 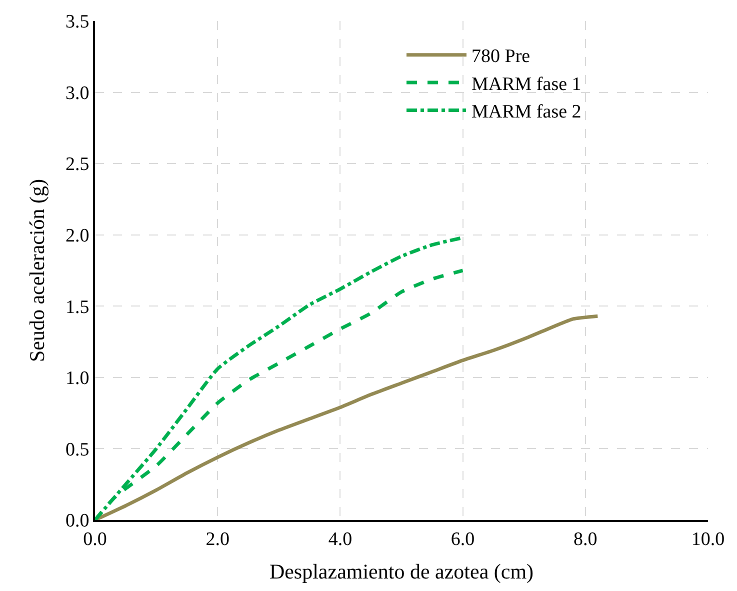 What do you see at coordinates (37, 270) in the screenshot?
I see `y-axis-title: Seudo aceleración (g)` at bounding box center [37, 270].